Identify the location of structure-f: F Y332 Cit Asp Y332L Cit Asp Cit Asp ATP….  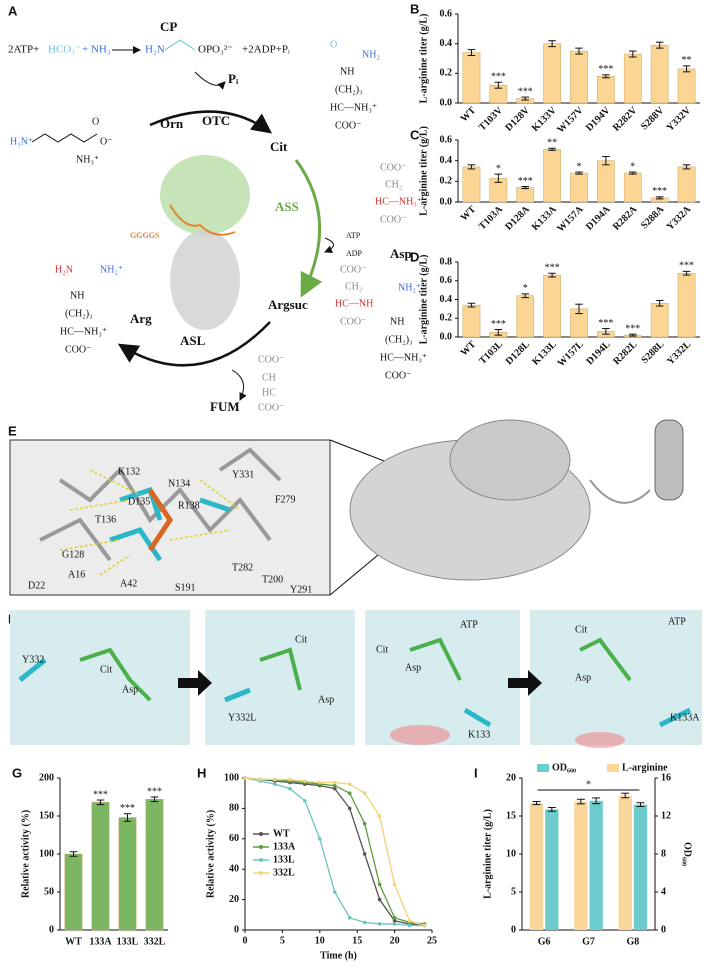
(355, 679).